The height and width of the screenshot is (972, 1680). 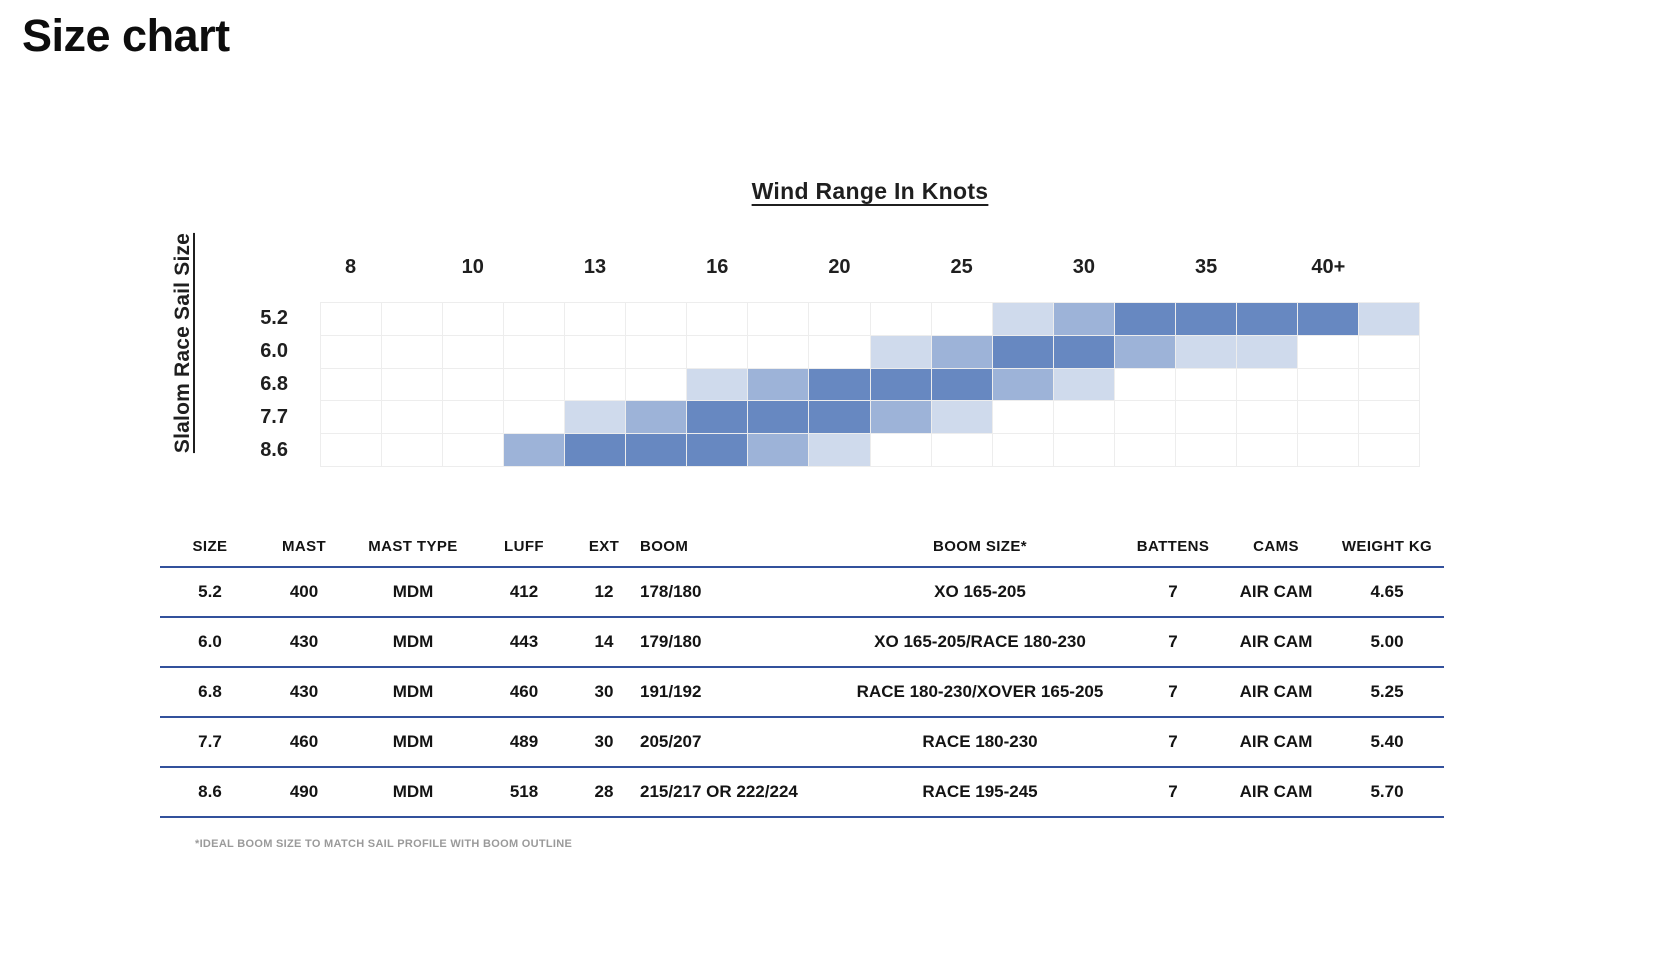 I want to click on table-cell: 179/180, so click(x=671, y=641).